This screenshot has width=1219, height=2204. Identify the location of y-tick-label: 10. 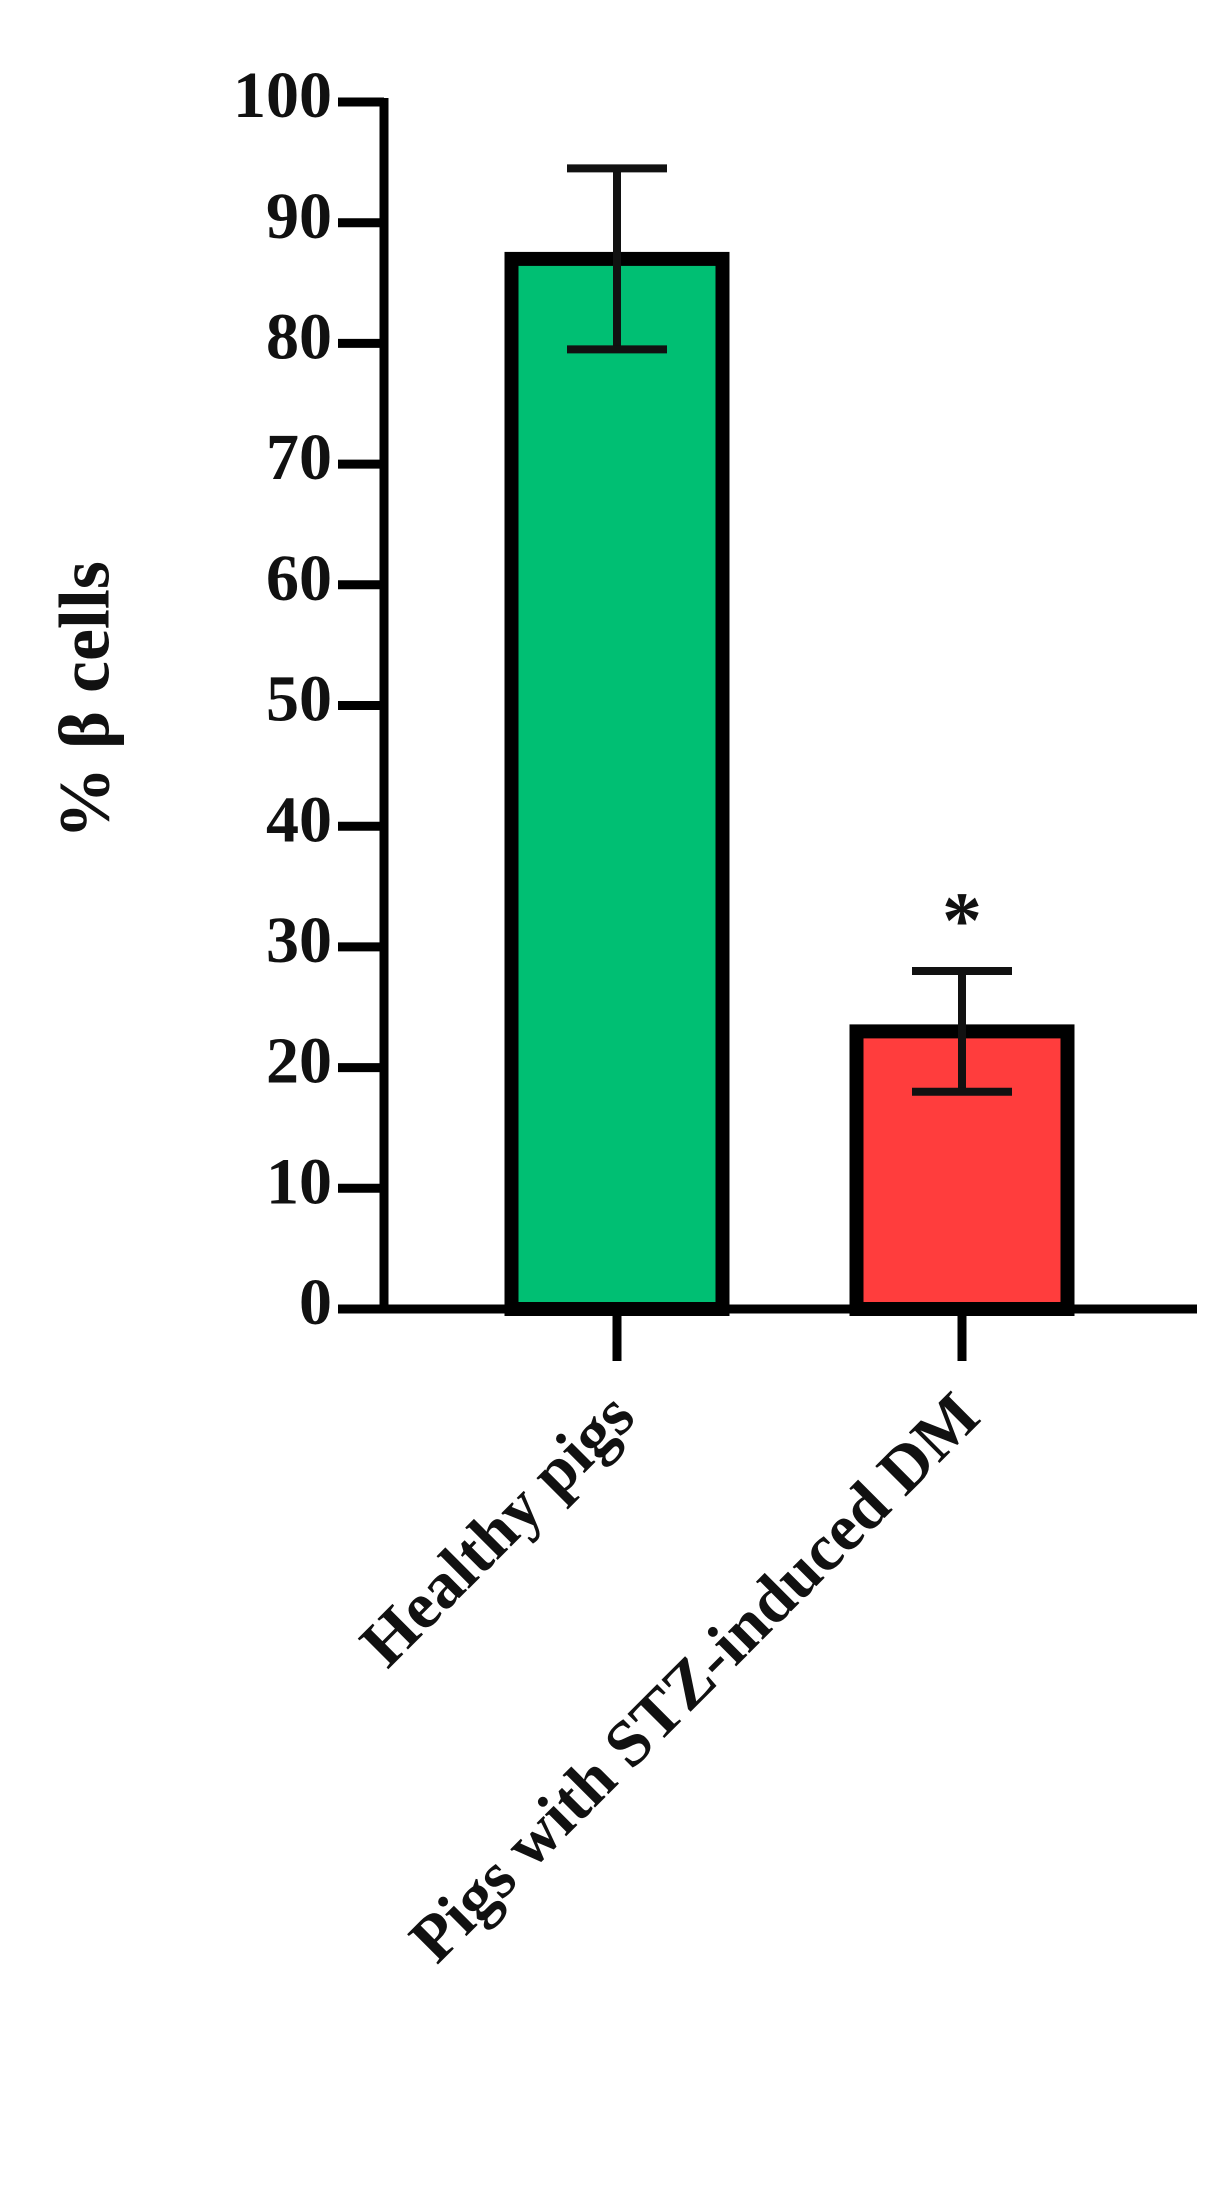
(299, 1181).